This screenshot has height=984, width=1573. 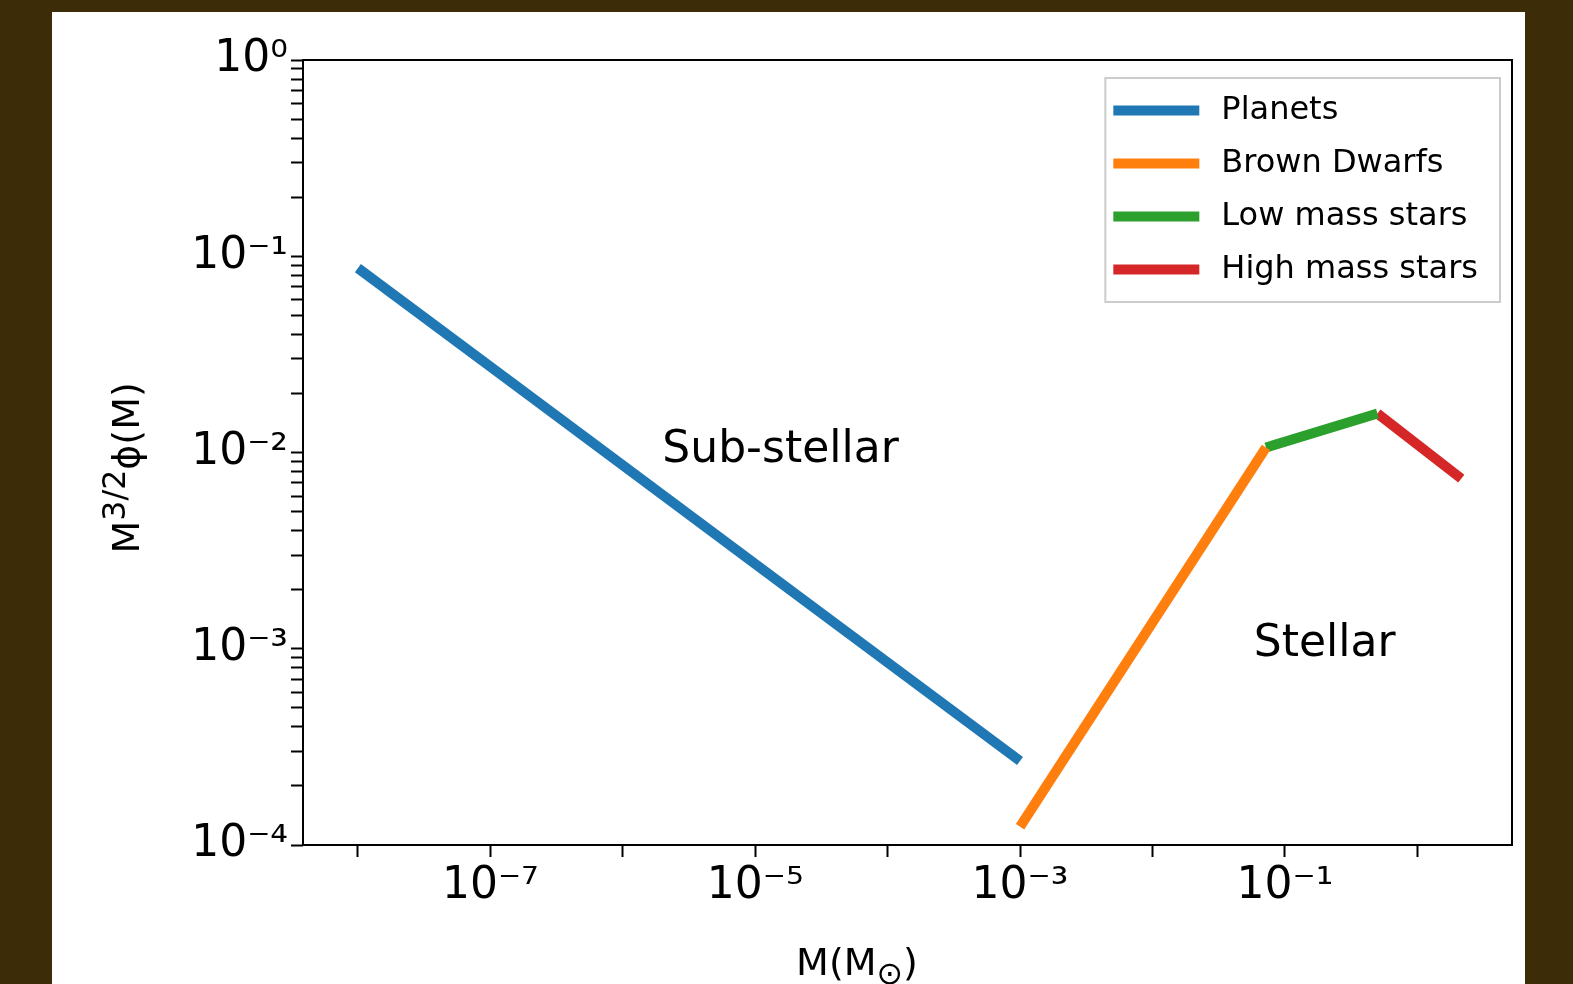 What do you see at coordinates (1020, 882) in the screenshot?
I see `x-tick-label: 10⁻³` at bounding box center [1020, 882].